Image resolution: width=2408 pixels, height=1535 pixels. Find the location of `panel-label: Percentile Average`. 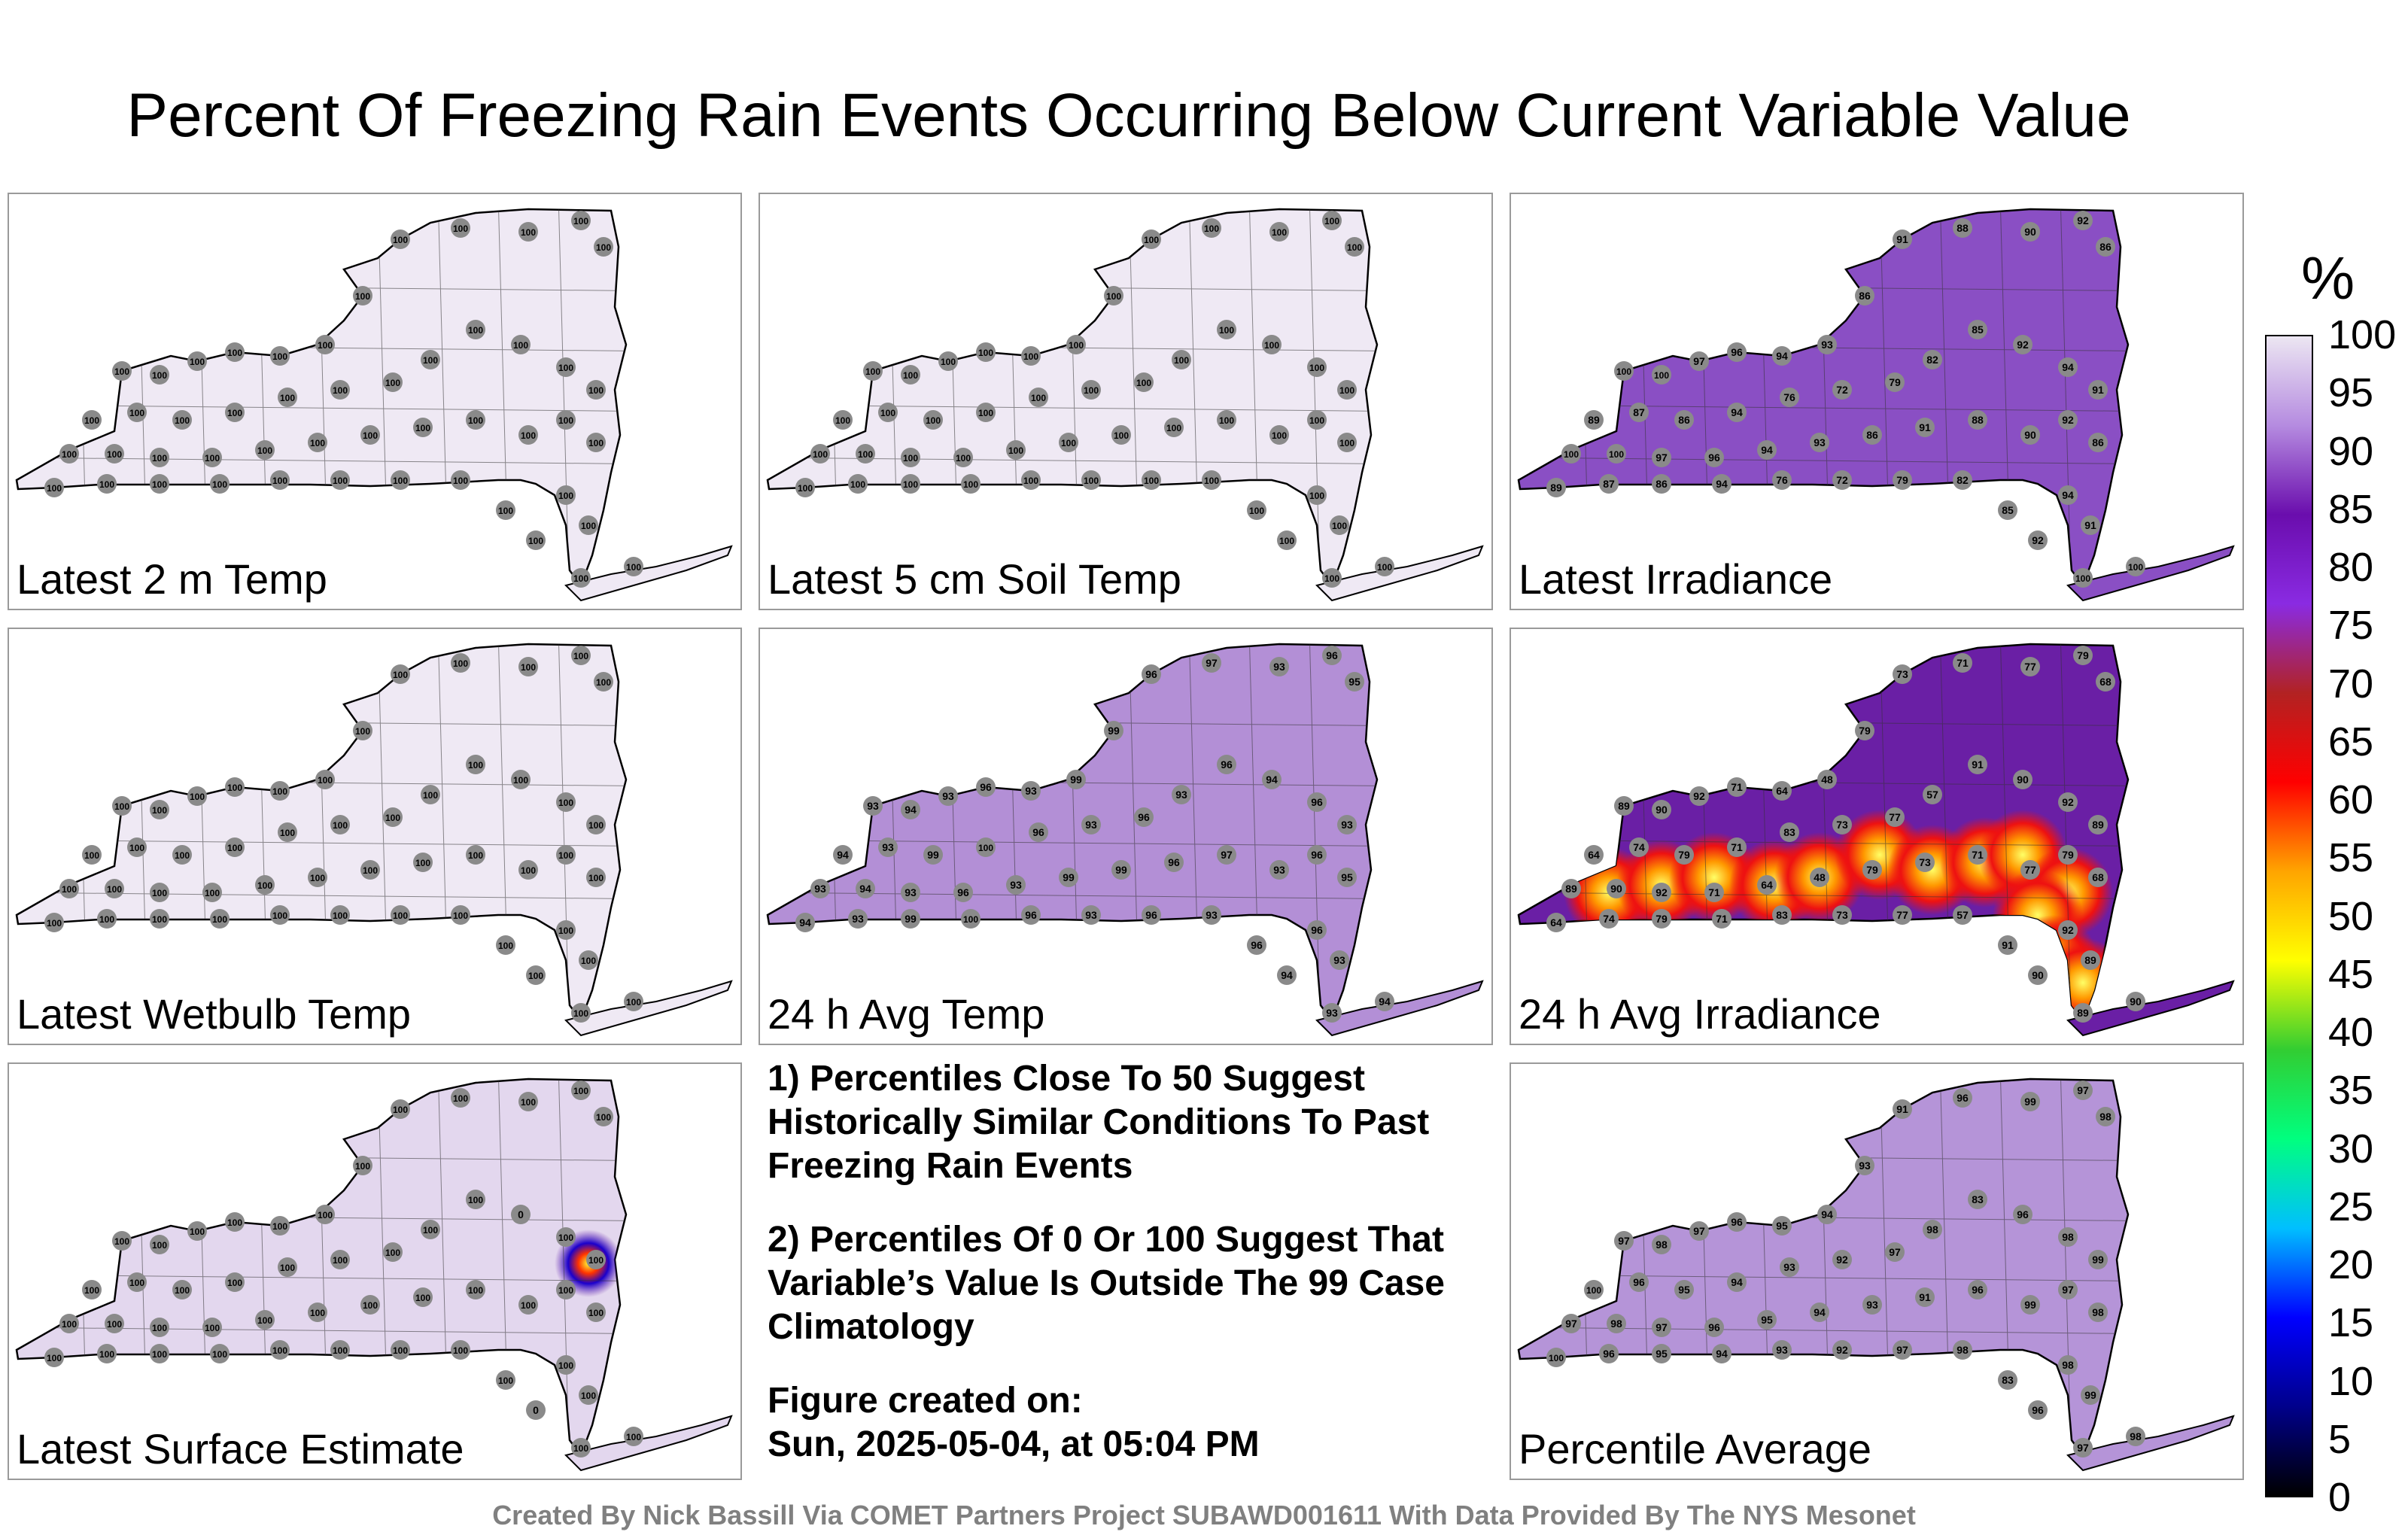

panel-label: Percentile Average is located at coordinates (1695, 1449).